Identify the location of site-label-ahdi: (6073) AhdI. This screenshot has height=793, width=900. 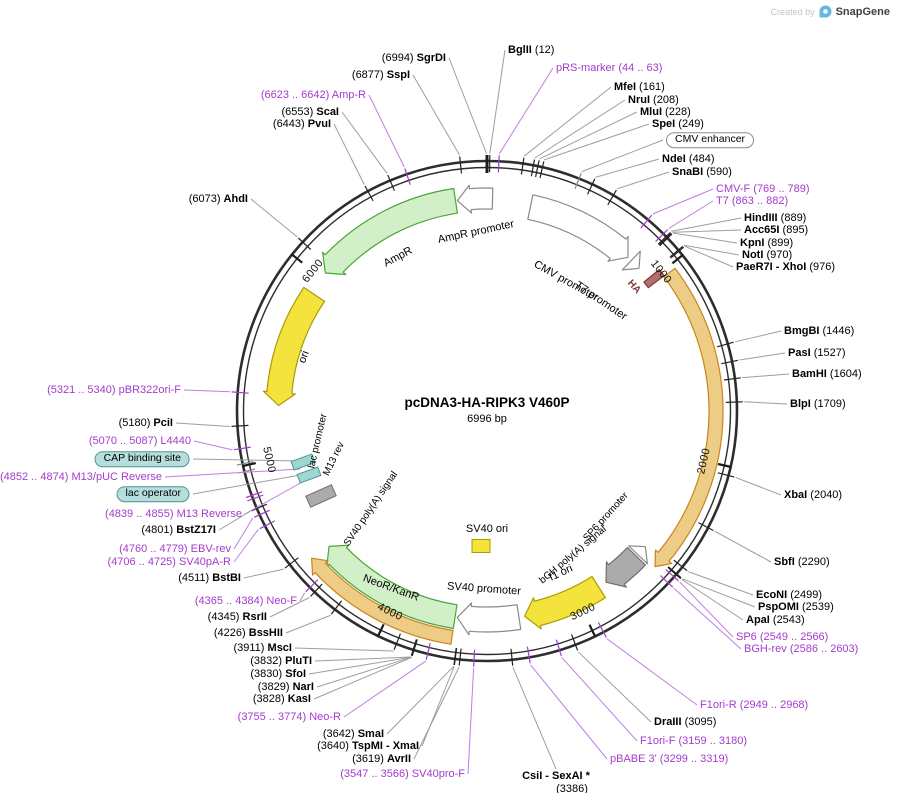
(218, 199).